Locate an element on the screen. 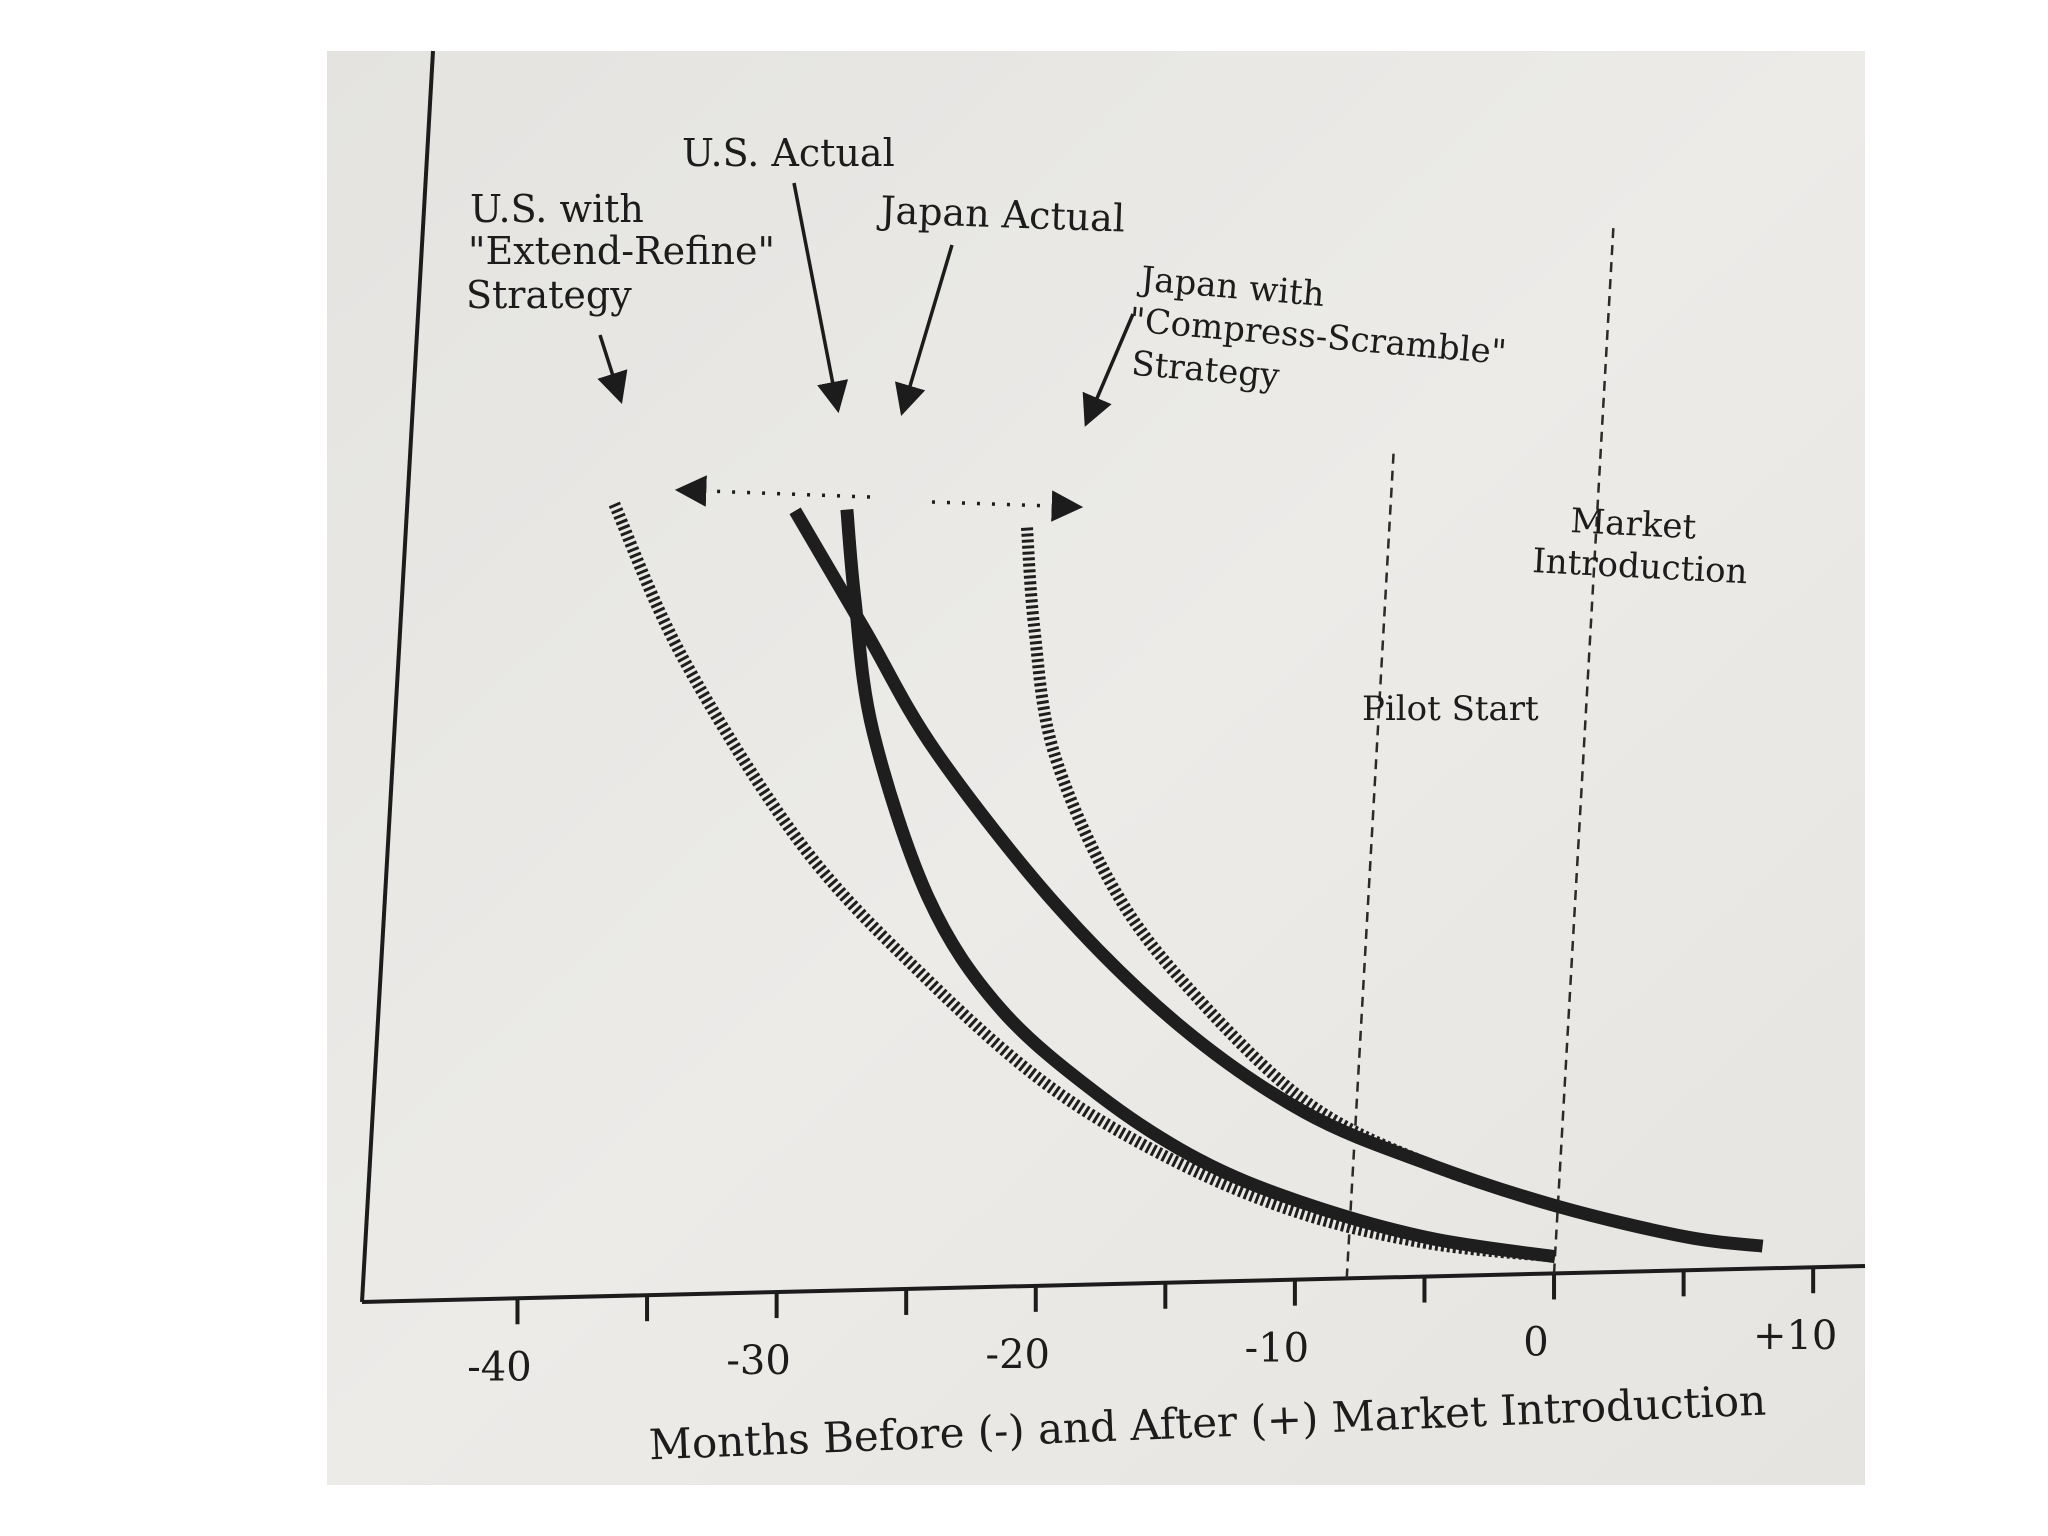 The width and height of the screenshot is (2048, 1536). x-axis-ticks is located at coordinates (1165, 1296).